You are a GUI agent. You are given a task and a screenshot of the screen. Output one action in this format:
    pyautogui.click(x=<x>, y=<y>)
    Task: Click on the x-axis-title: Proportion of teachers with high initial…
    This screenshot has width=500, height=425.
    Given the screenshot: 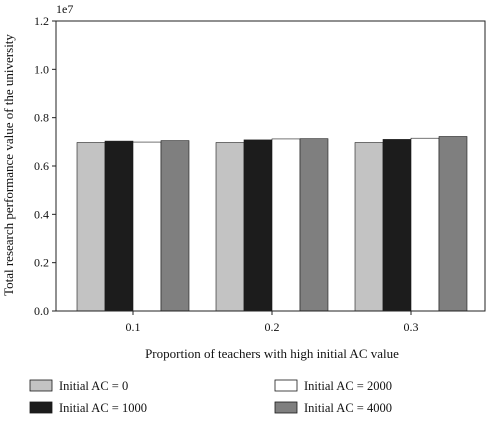 What is the action you would take?
    pyautogui.click(x=272, y=353)
    